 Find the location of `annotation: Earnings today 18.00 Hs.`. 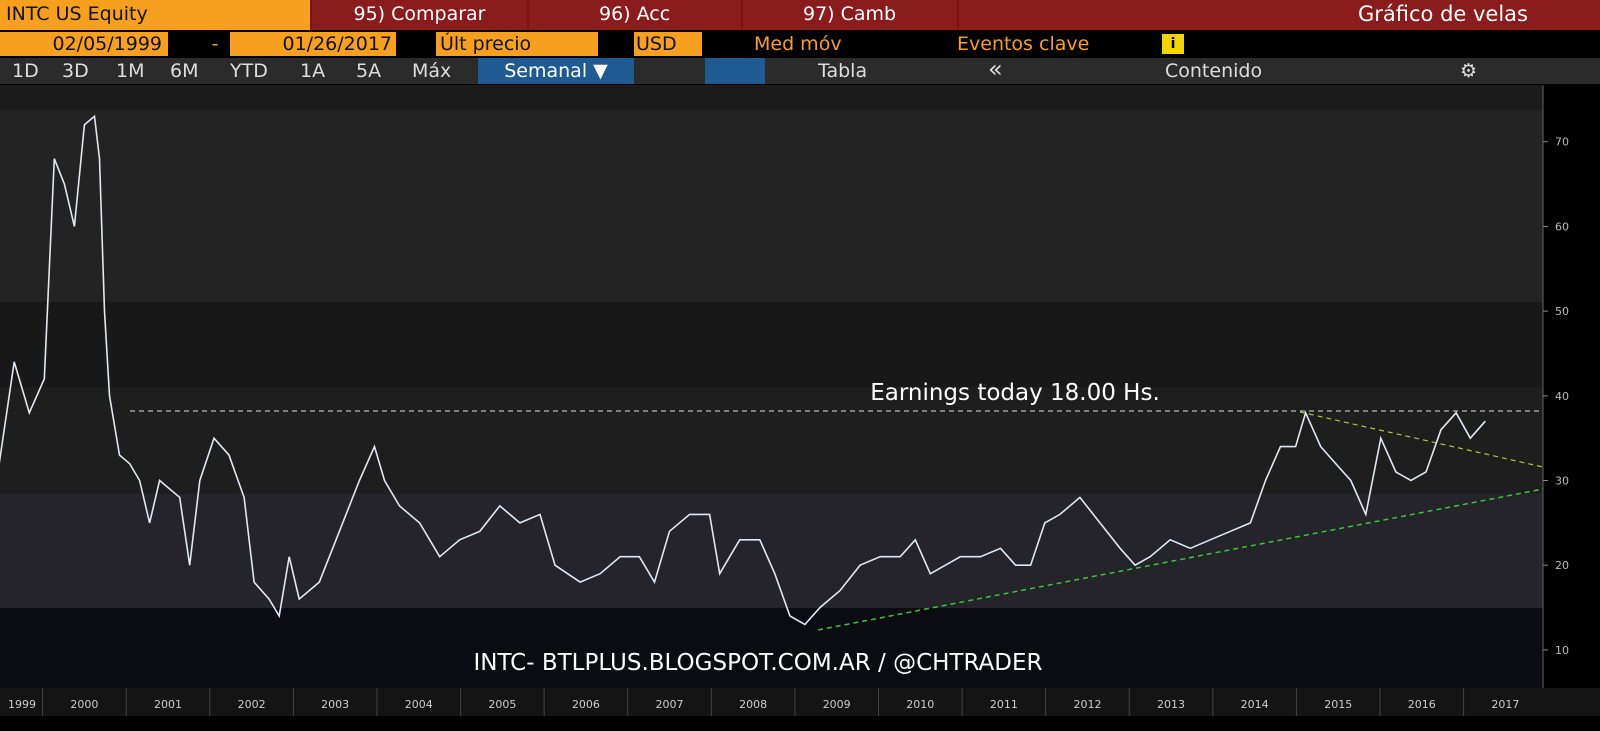

annotation: Earnings today 18.00 Hs. is located at coordinates (1015, 393).